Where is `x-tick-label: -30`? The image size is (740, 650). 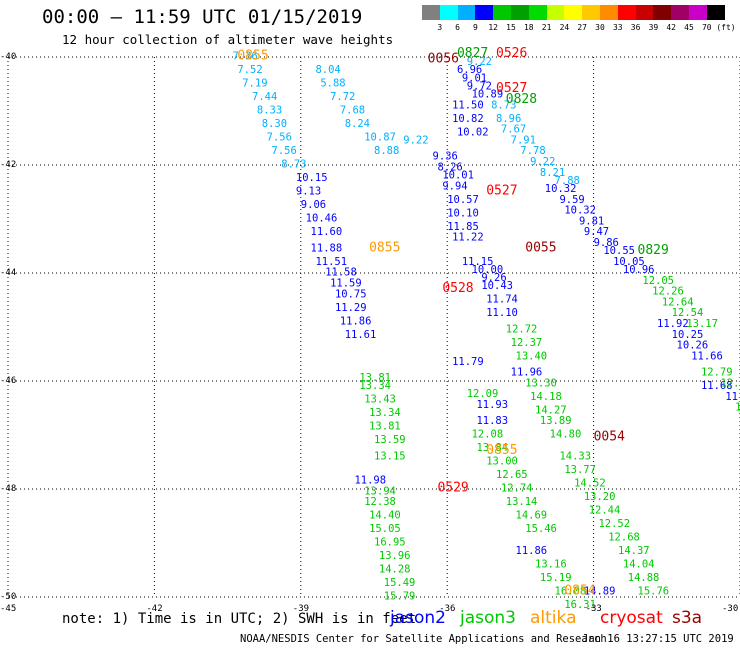 x-tick-label: -30 is located at coordinates (730, 609).